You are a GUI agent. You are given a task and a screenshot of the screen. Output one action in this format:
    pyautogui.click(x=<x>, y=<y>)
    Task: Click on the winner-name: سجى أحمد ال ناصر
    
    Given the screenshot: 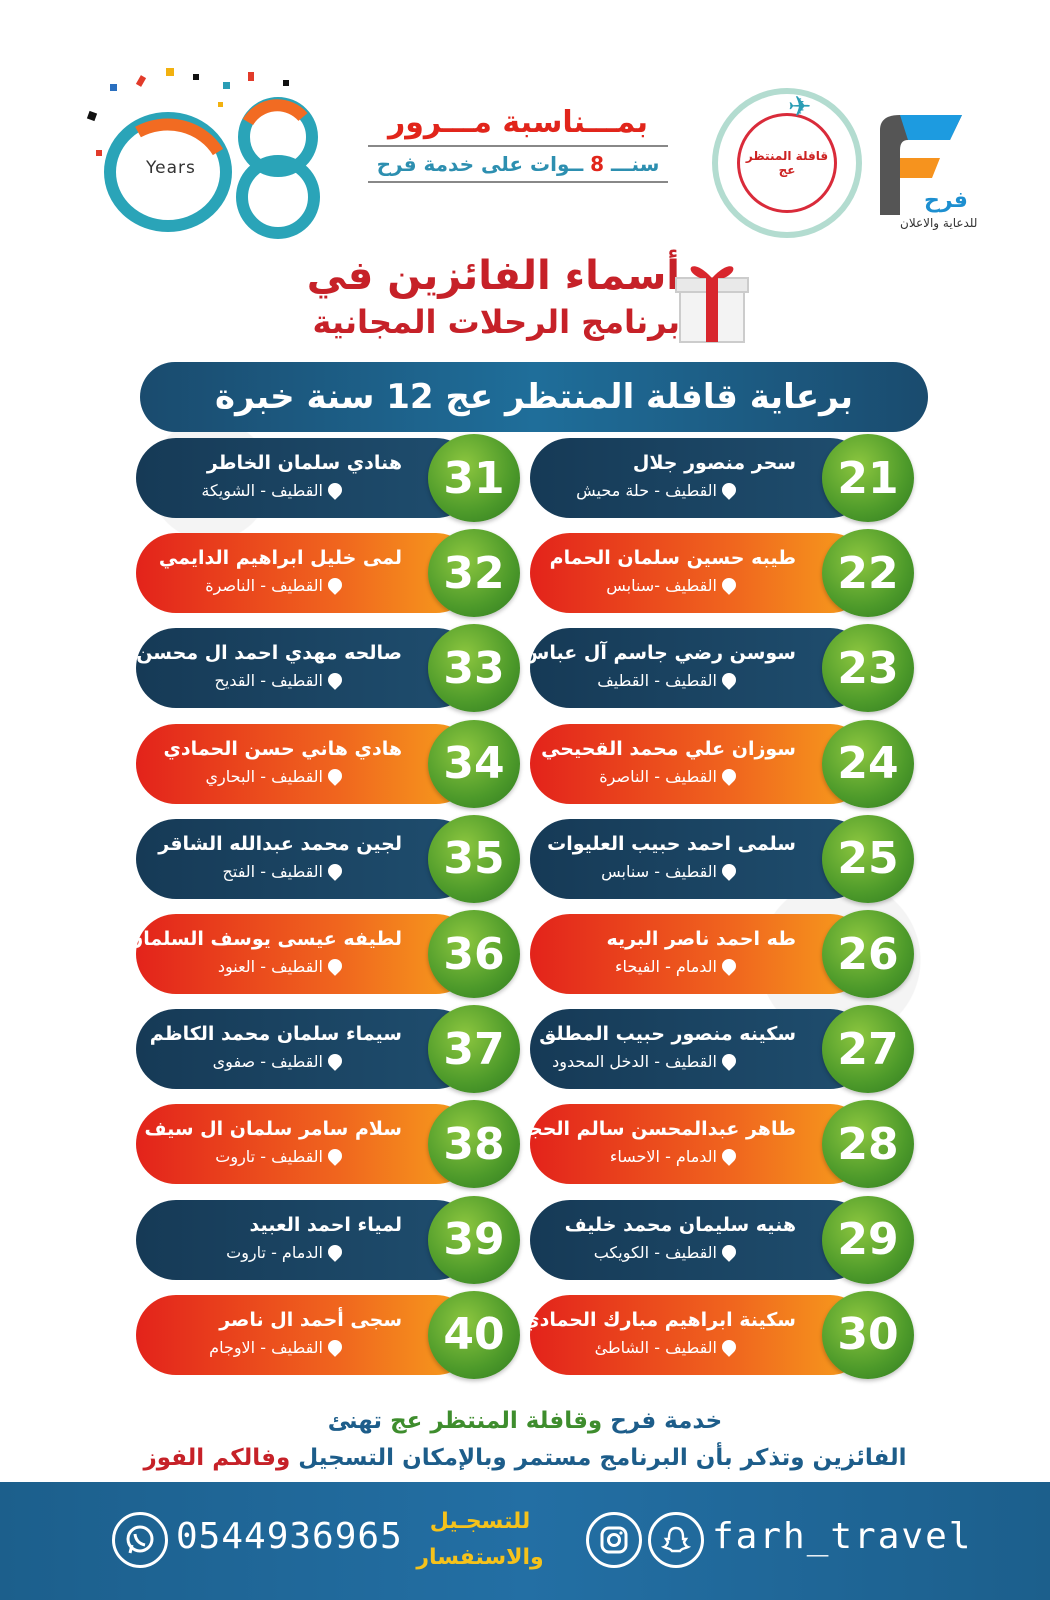 What is the action you would take?
    pyautogui.click(x=310, y=1319)
    